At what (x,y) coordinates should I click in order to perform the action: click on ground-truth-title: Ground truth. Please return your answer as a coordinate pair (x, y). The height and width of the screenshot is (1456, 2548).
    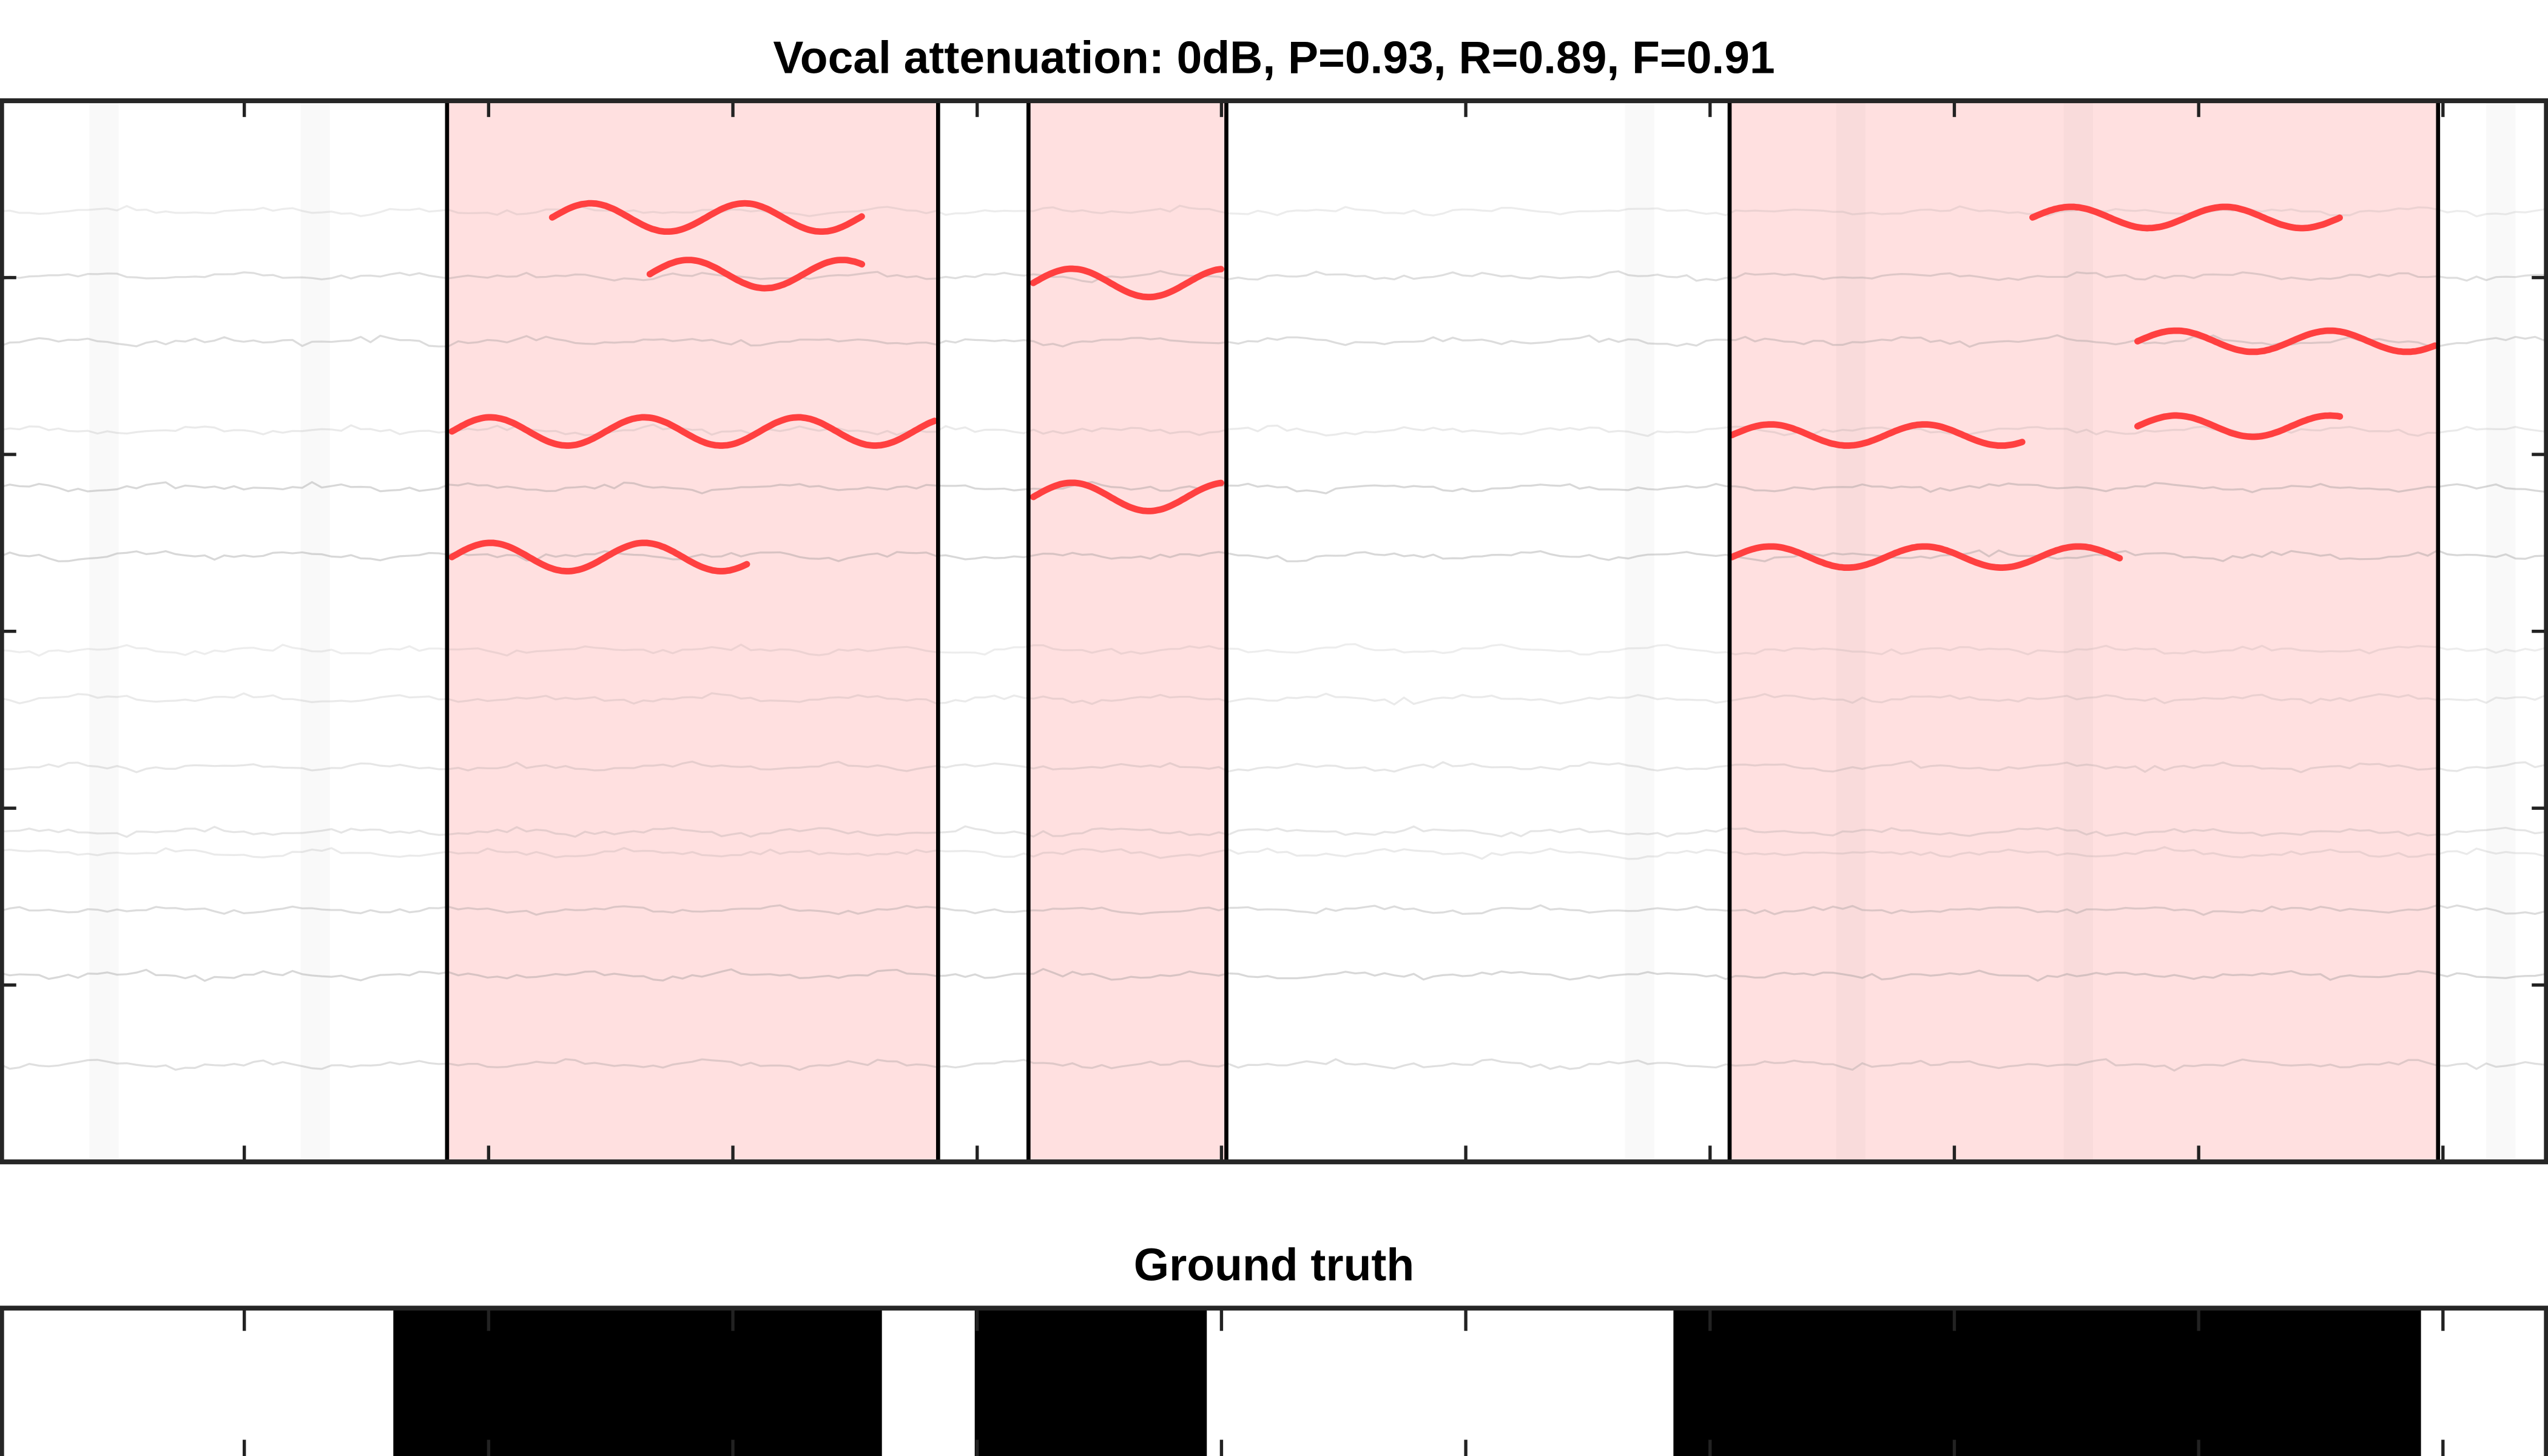
    Looking at the image, I should click on (1274, 1264).